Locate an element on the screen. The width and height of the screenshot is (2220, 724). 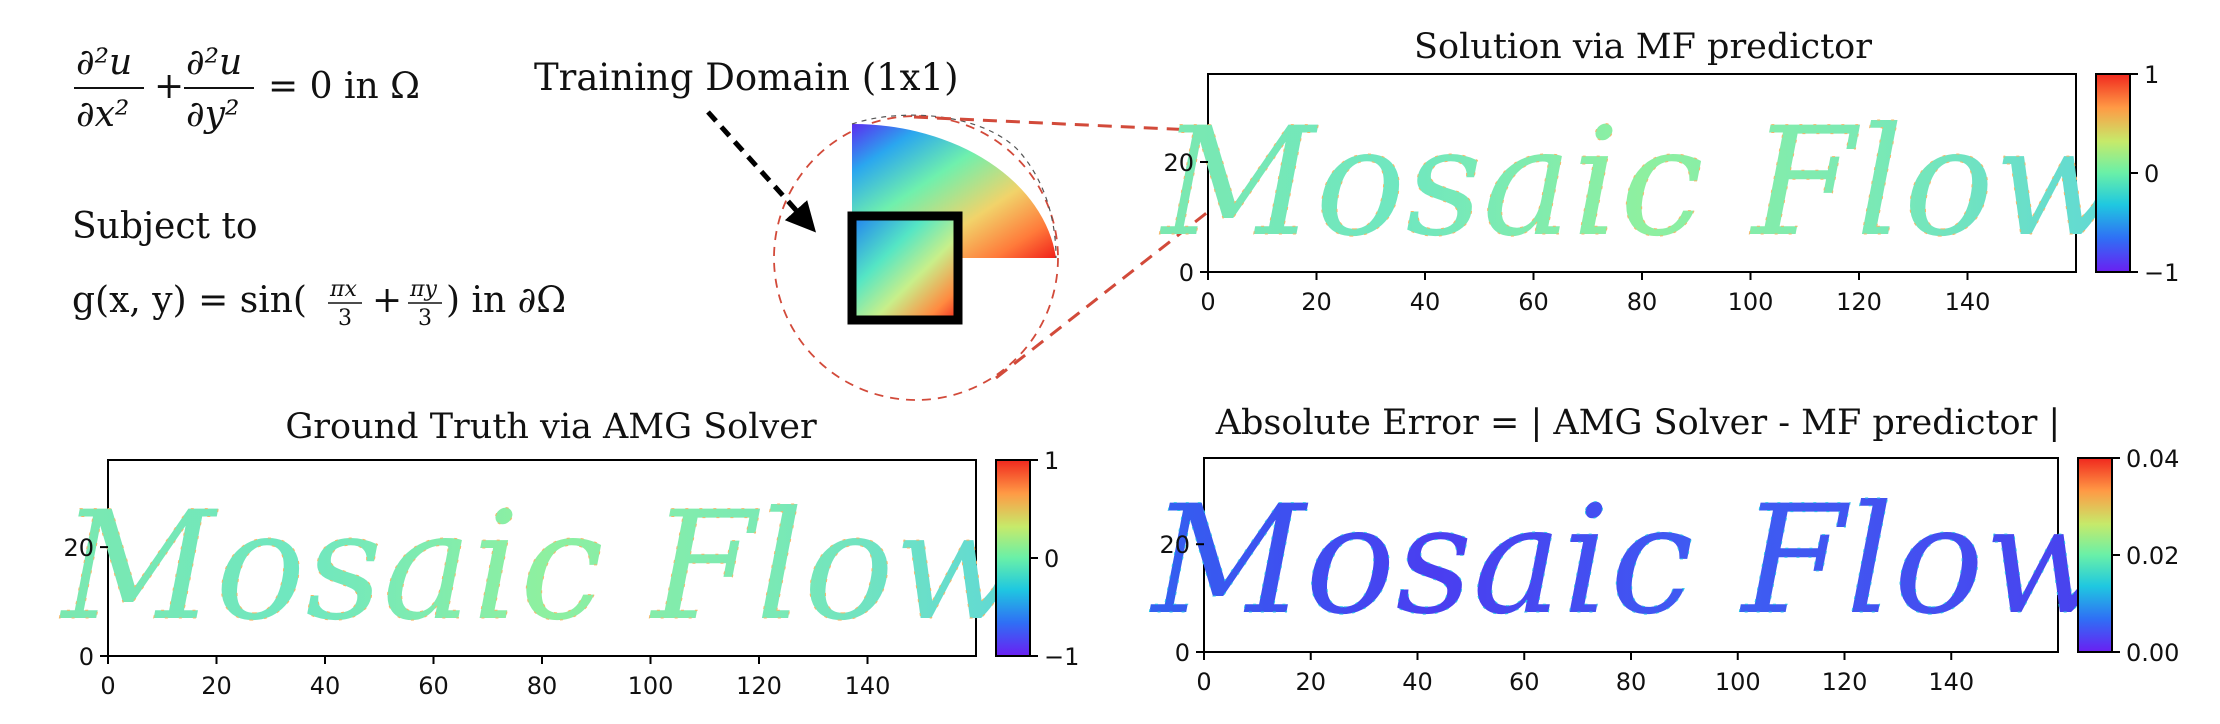
mf-colorbar-tick-label: 1 is located at coordinates (2151, 75).